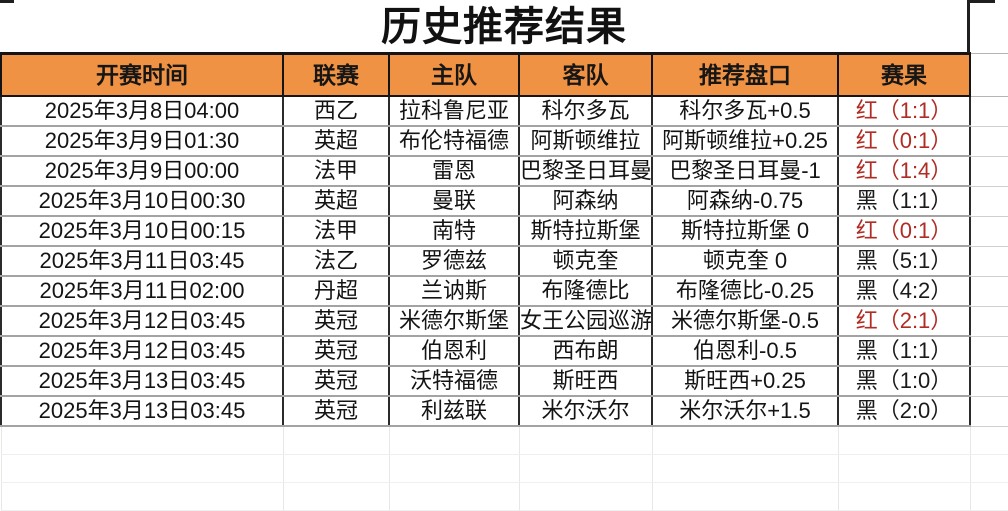 This screenshot has width=1008, height=511. What do you see at coordinates (904, 321) in the screenshot?
I see `cell-result: 红（2:1）` at bounding box center [904, 321].